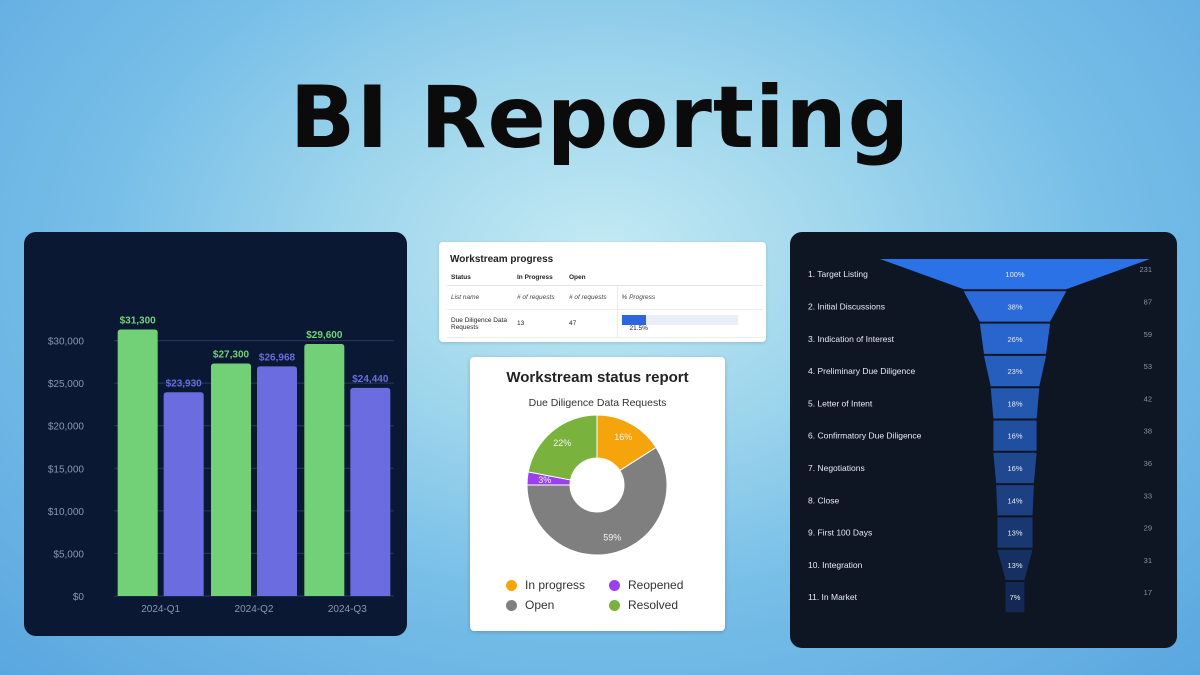 The width and height of the screenshot is (1200, 675). Describe the element at coordinates (851, 339) in the screenshot. I see `funnel-stage-label: 3. Indication of Interest` at that location.